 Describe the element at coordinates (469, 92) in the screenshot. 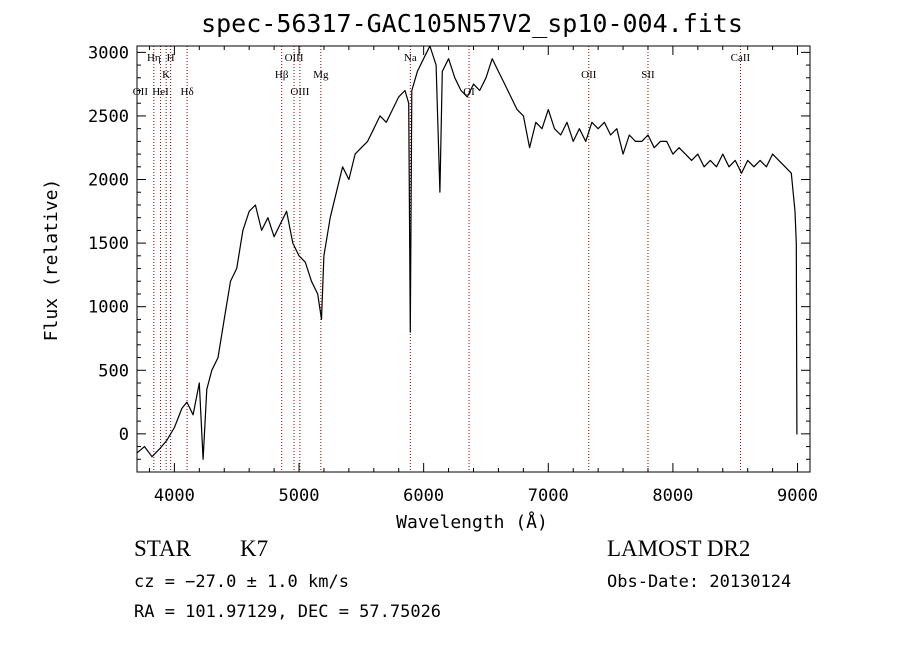

I see `line-label-11: OI` at that location.